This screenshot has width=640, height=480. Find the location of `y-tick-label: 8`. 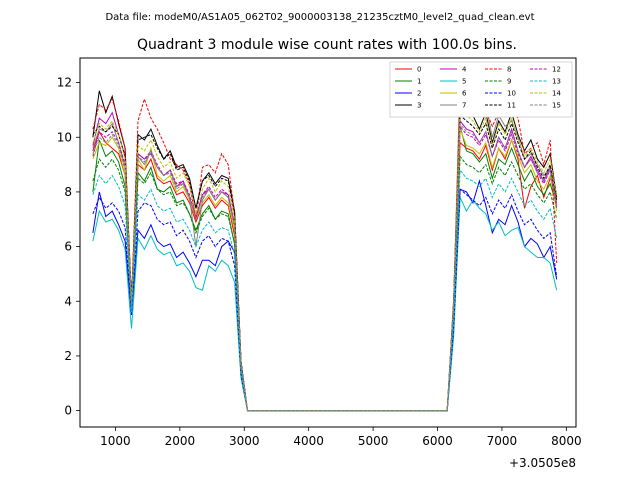

y-tick-label: 8 is located at coordinates (68, 192).